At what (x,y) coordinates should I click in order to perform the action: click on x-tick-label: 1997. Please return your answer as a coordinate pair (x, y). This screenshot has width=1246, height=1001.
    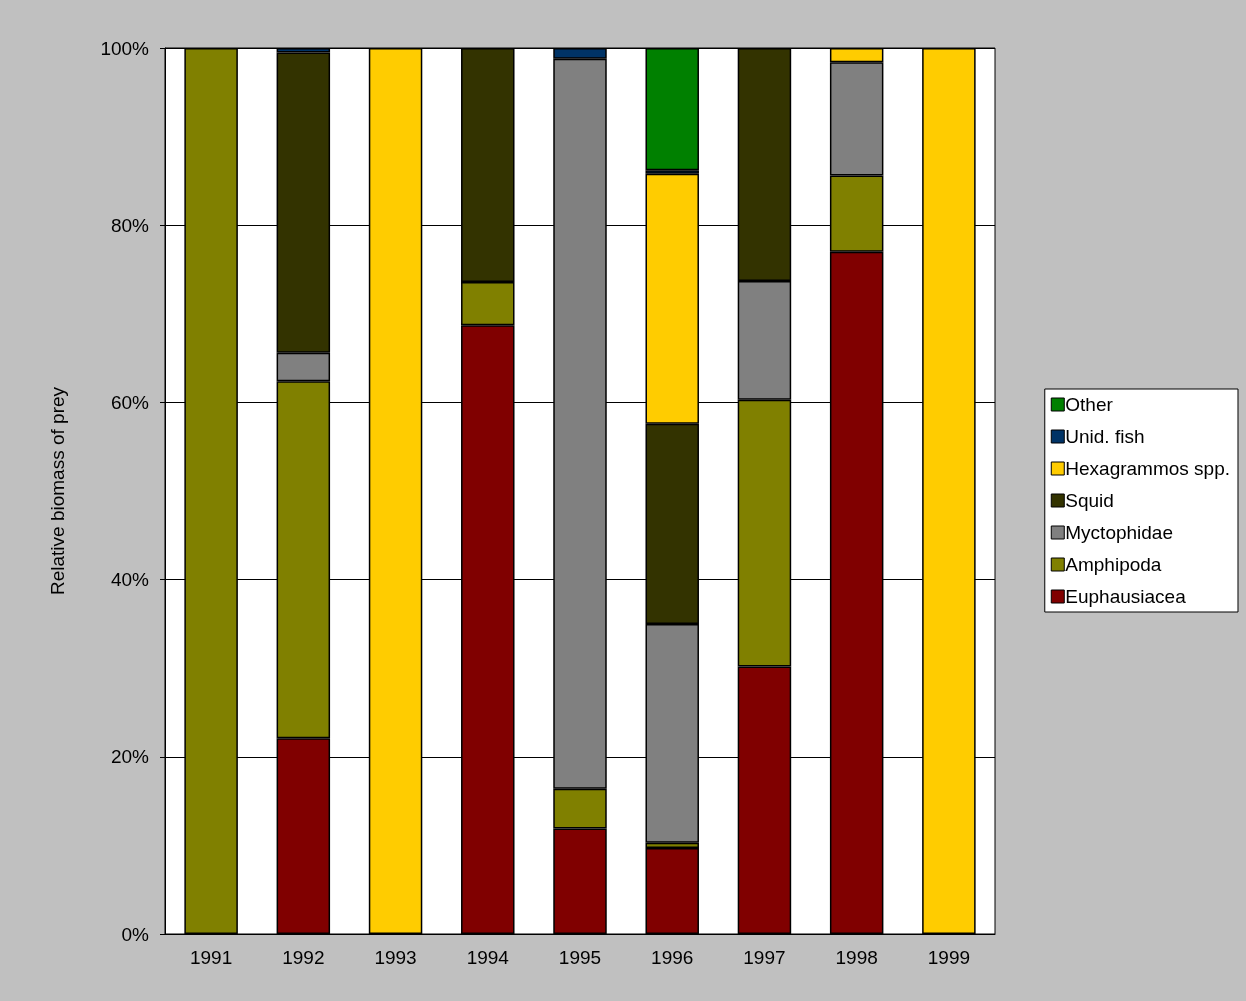
    Looking at the image, I should click on (764, 957).